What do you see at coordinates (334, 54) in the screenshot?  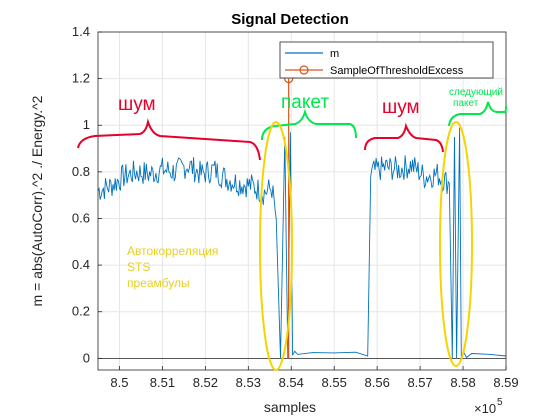 I see `legend-label-m: m` at bounding box center [334, 54].